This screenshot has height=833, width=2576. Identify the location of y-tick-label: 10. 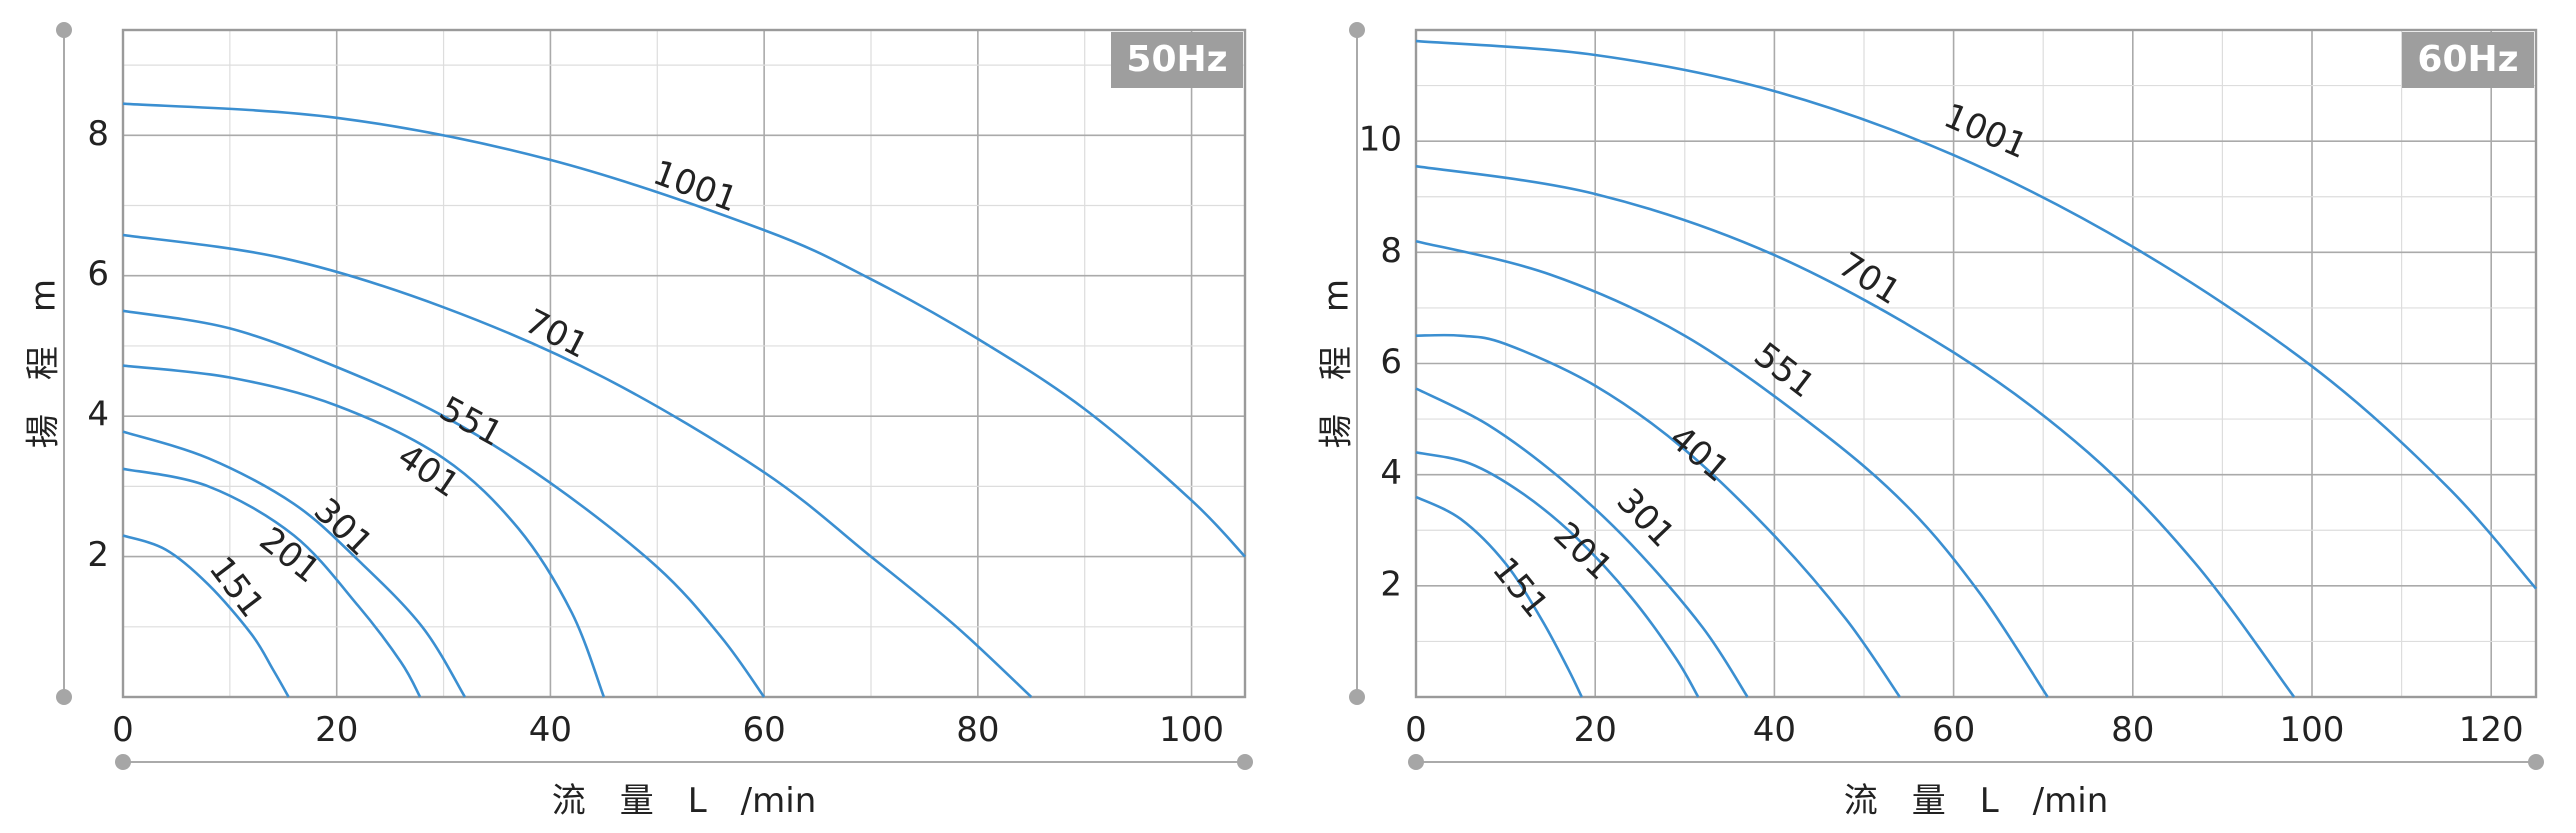
(1380, 140).